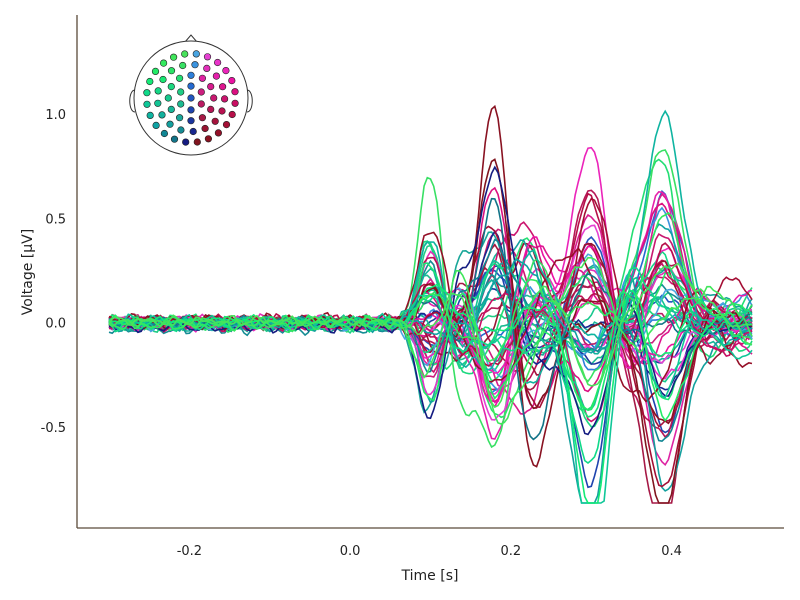 This screenshot has width=800, height=600. I want to click on head-left-ear, so click(132, 101).